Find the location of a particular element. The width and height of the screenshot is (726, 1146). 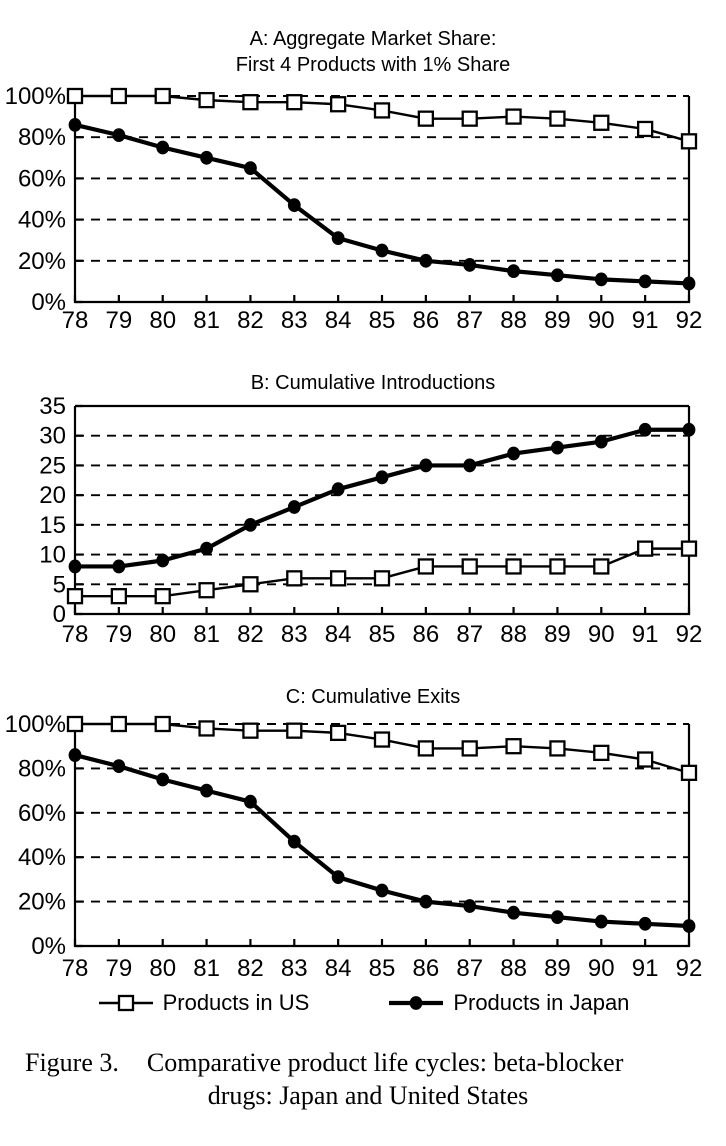

svg-text: 20 is located at coordinates (52, 495).